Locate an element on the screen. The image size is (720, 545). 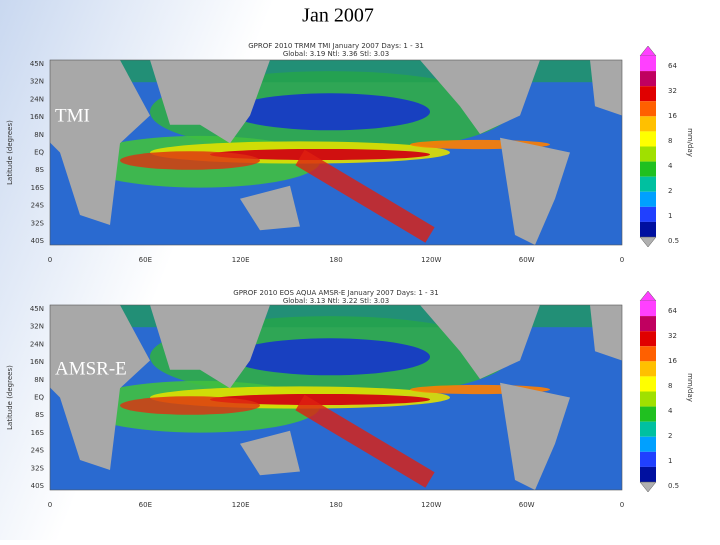
colorbar-tick-label: 0.5 is located at coordinates (673, 486).